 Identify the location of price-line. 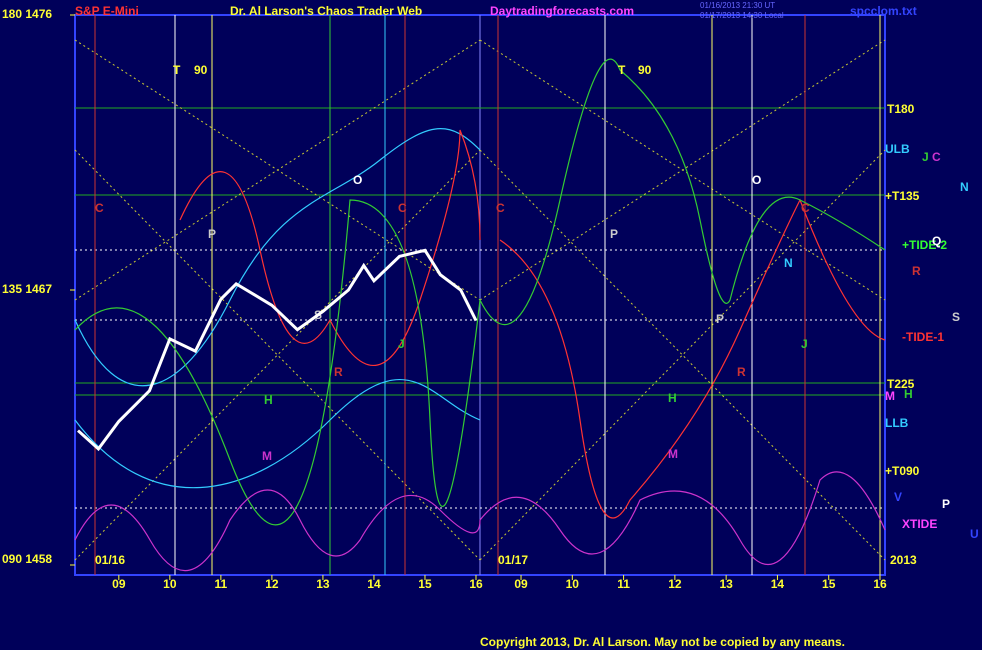
(277, 350).